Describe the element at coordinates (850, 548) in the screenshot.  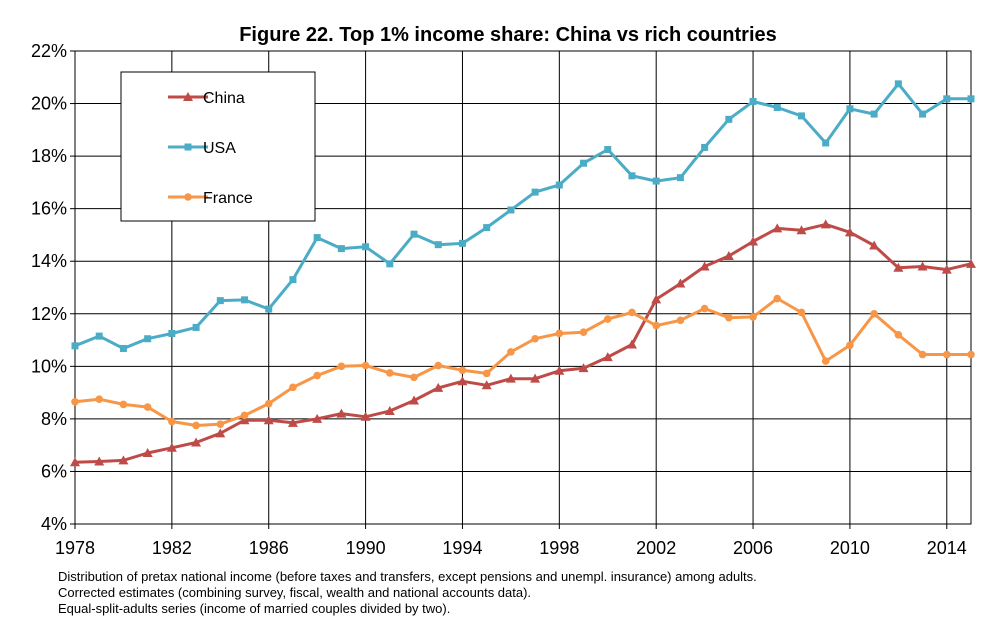
I see `x-tick-label: 2010` at that location.